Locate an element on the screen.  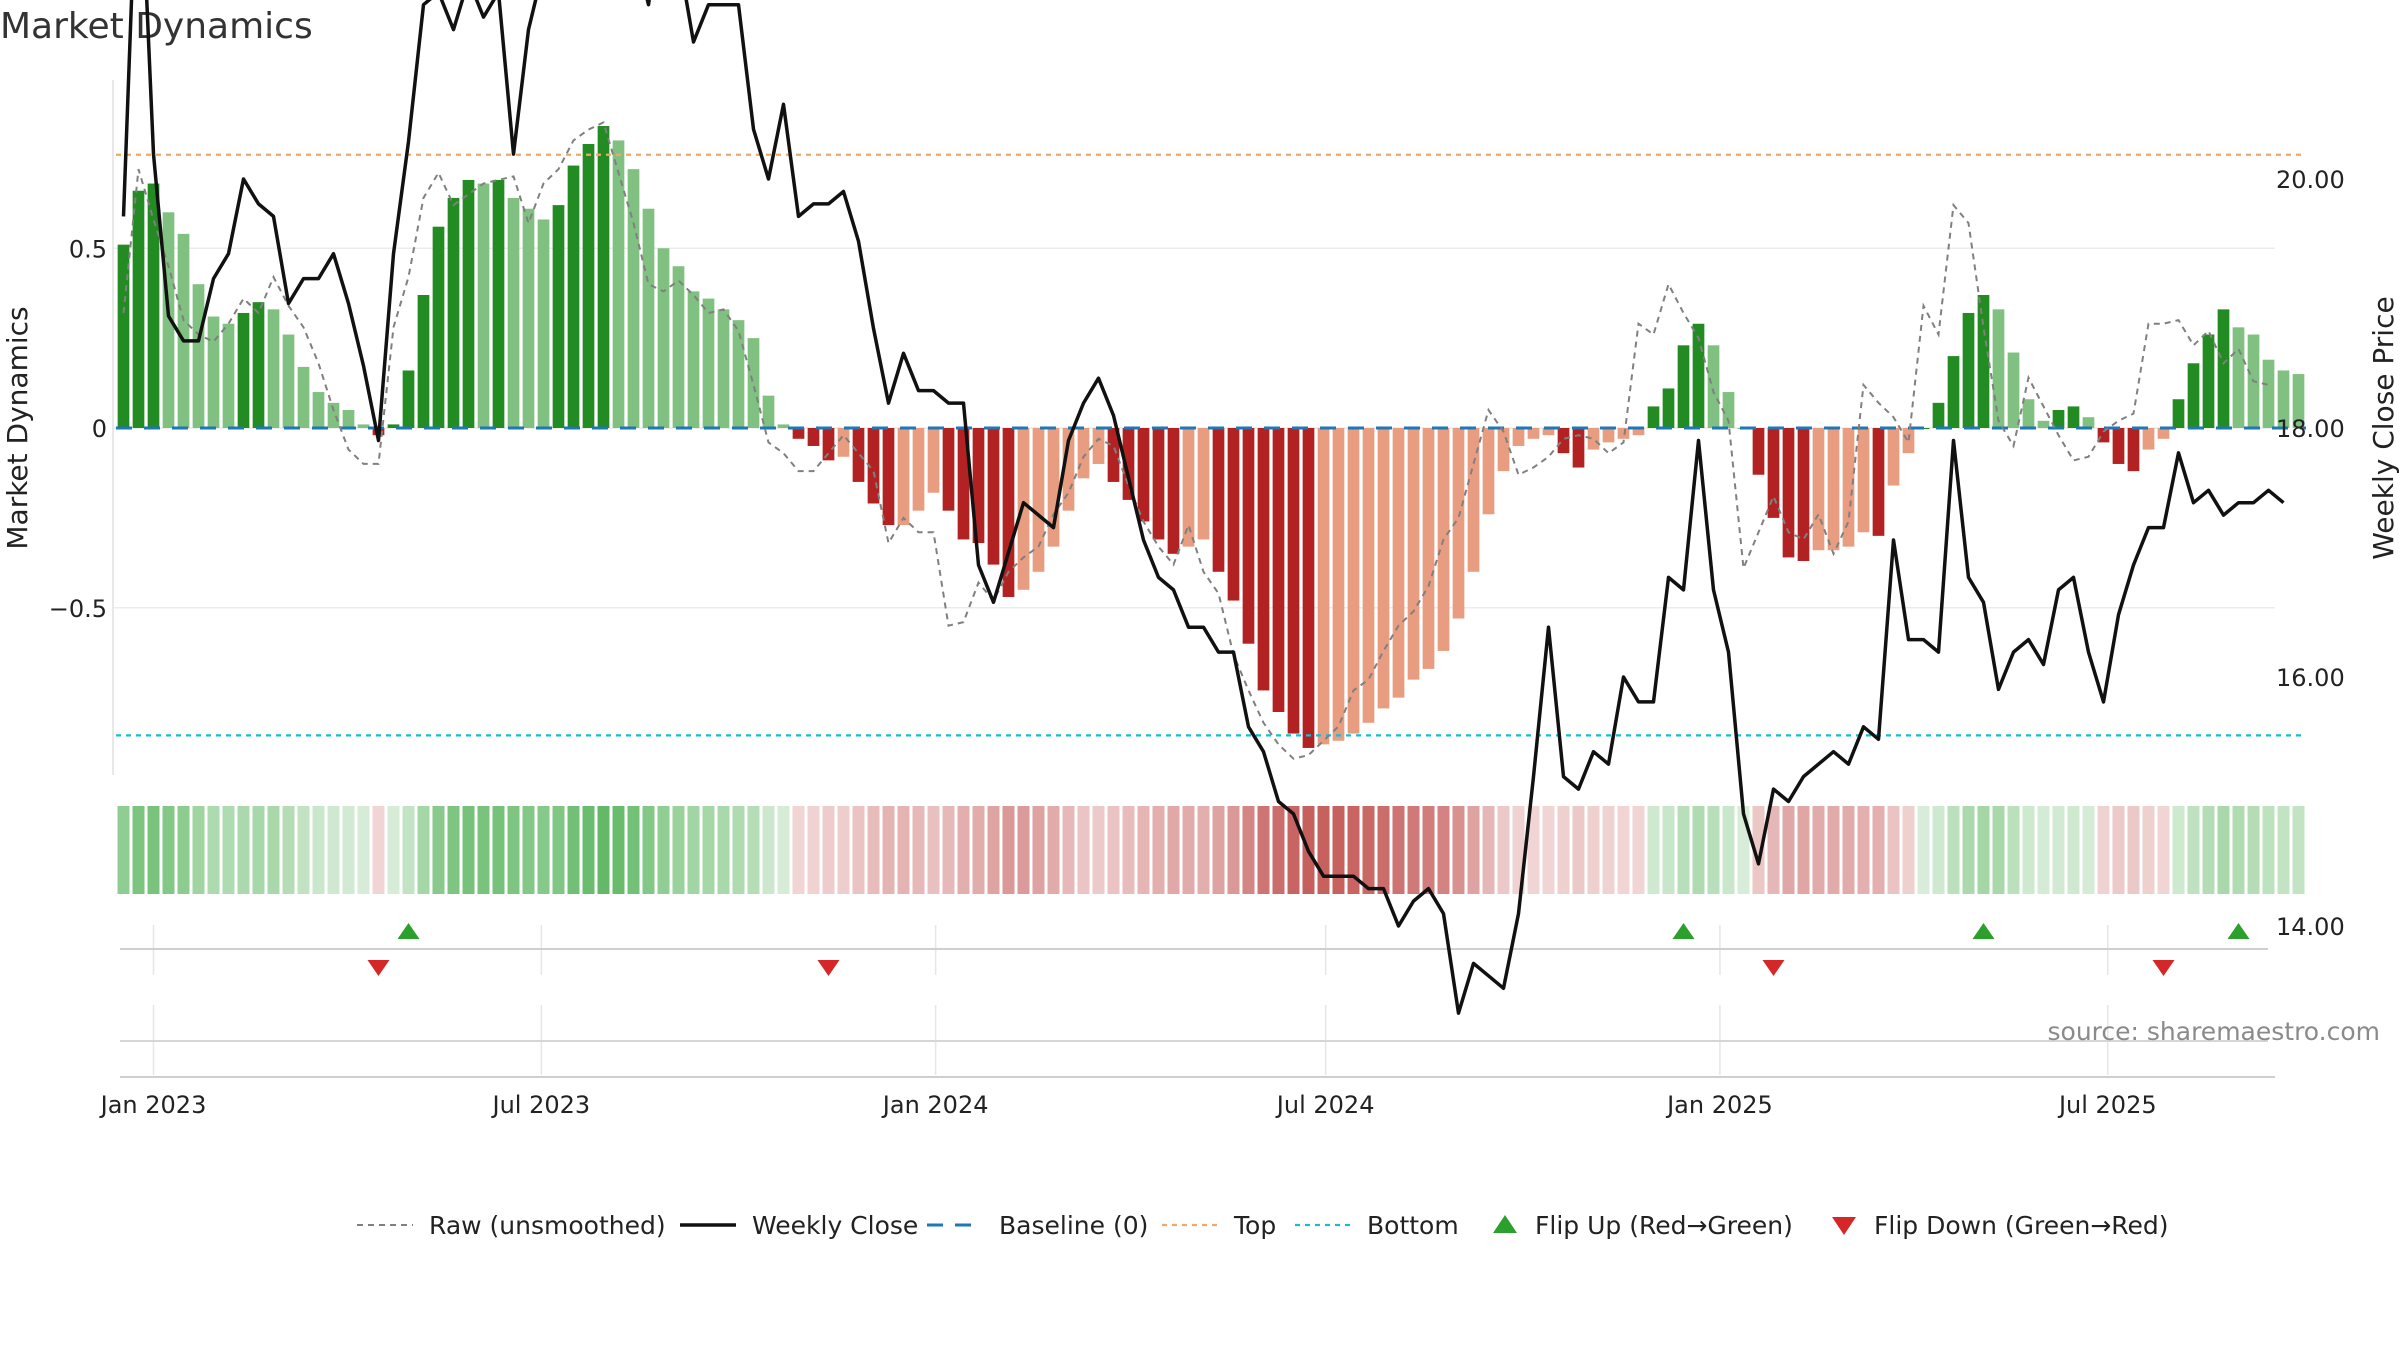
left-axis-ticks: 0.5 0 −0.5 is located at coordinates (78, 429).